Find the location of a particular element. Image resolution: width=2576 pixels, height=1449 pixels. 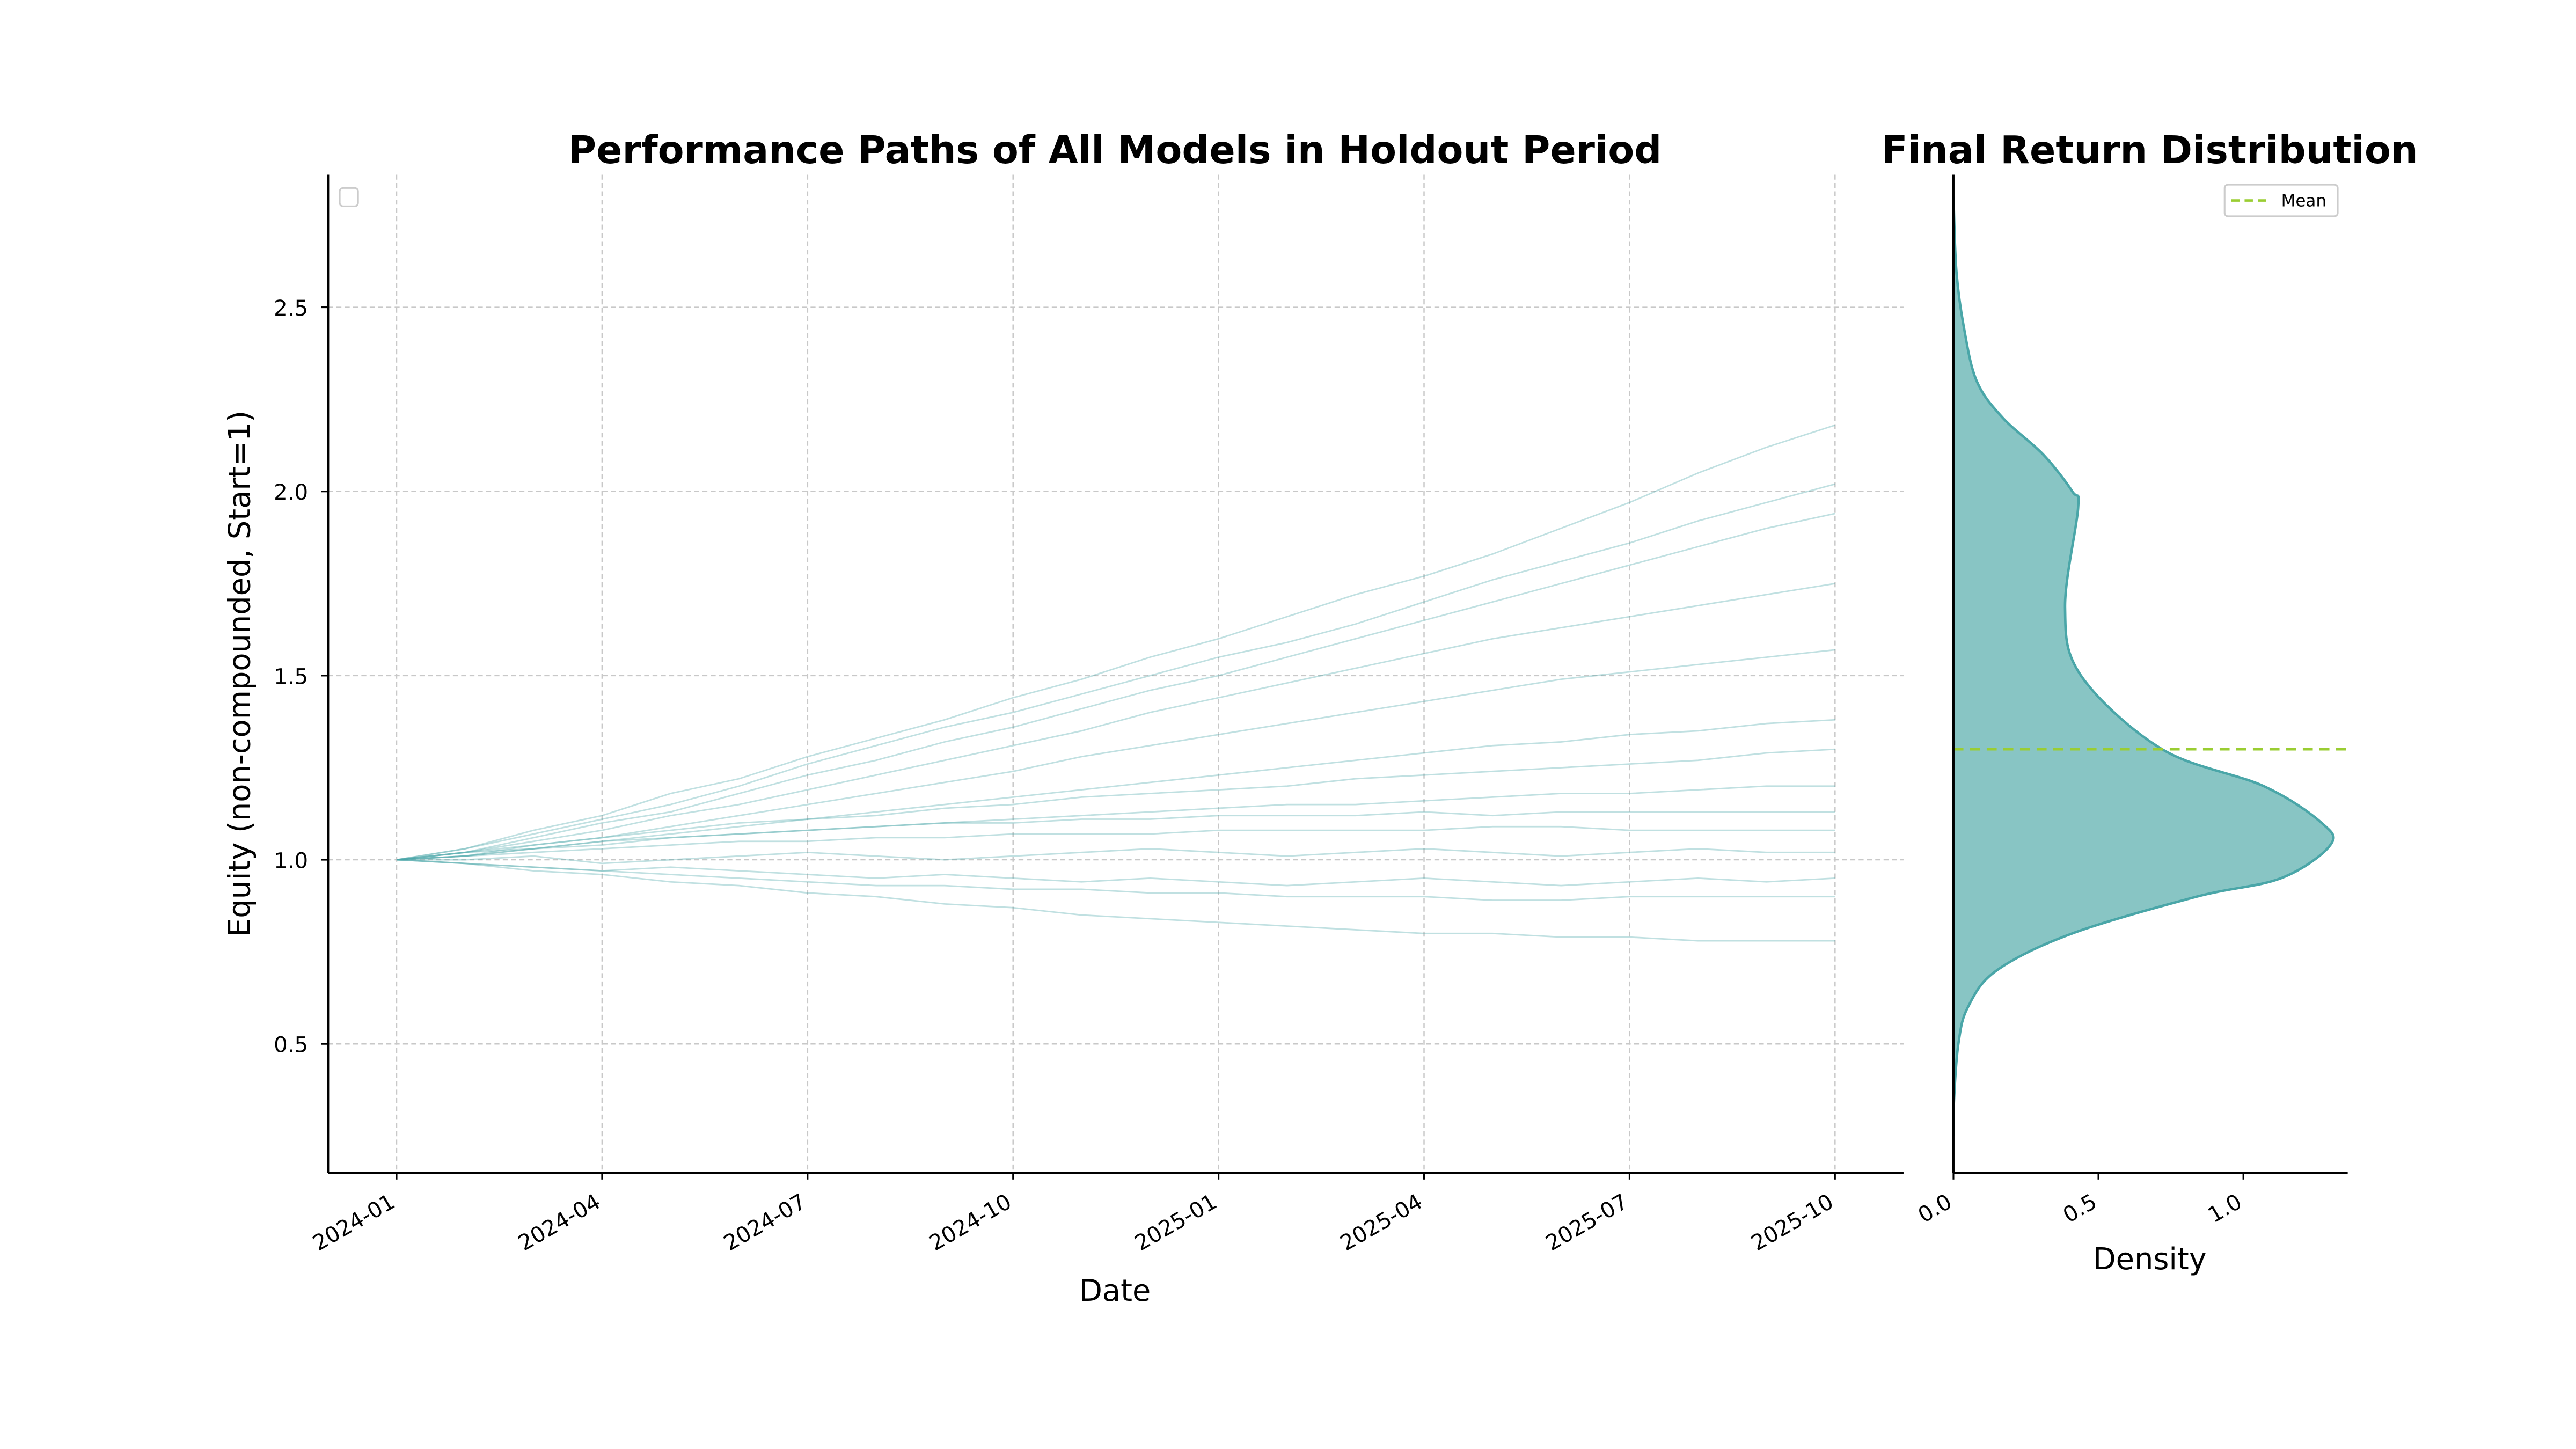

legend-label: Mean is located at coordinates (2303, 200).